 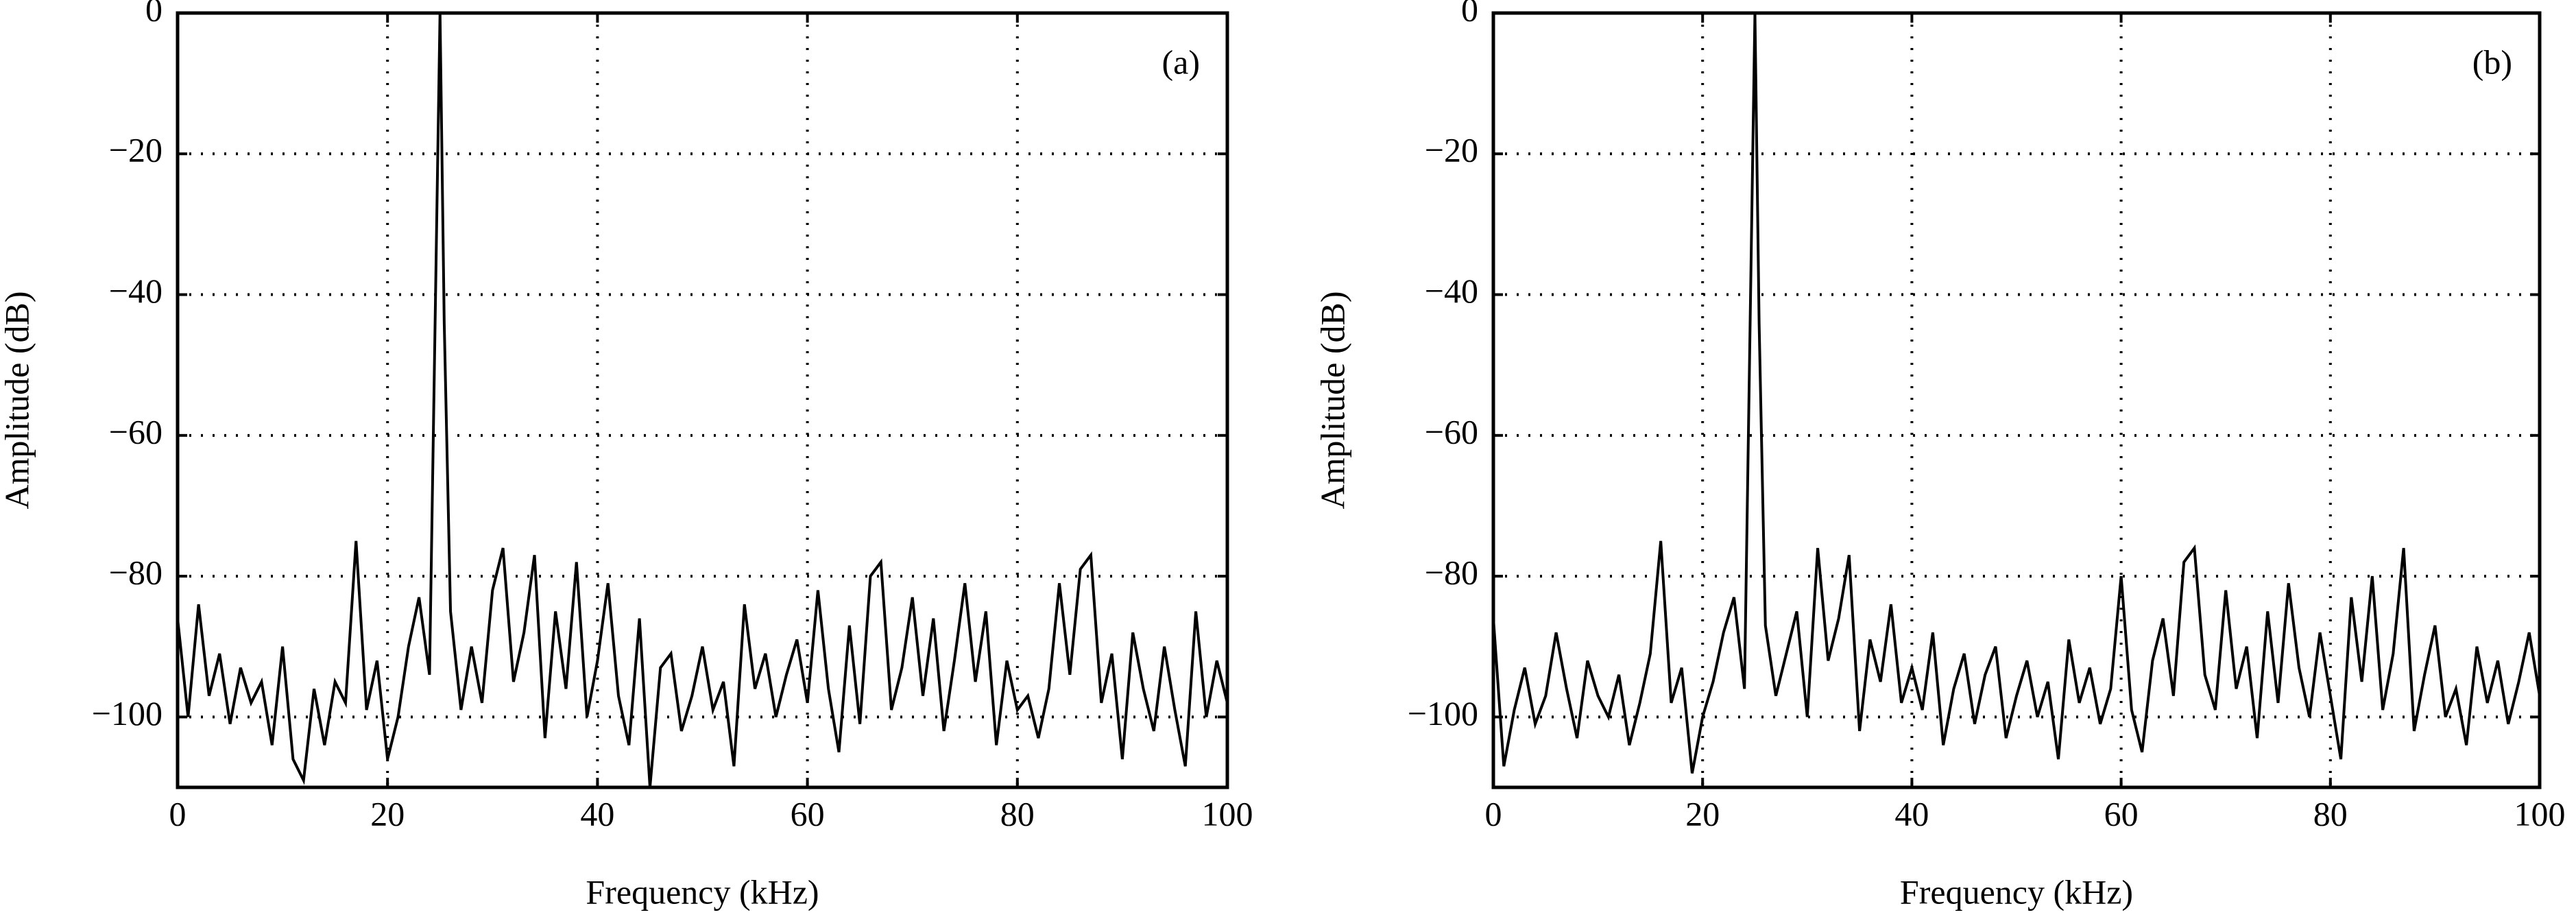 I want to click on panel-label: (b), so click(x=2492, y=62).